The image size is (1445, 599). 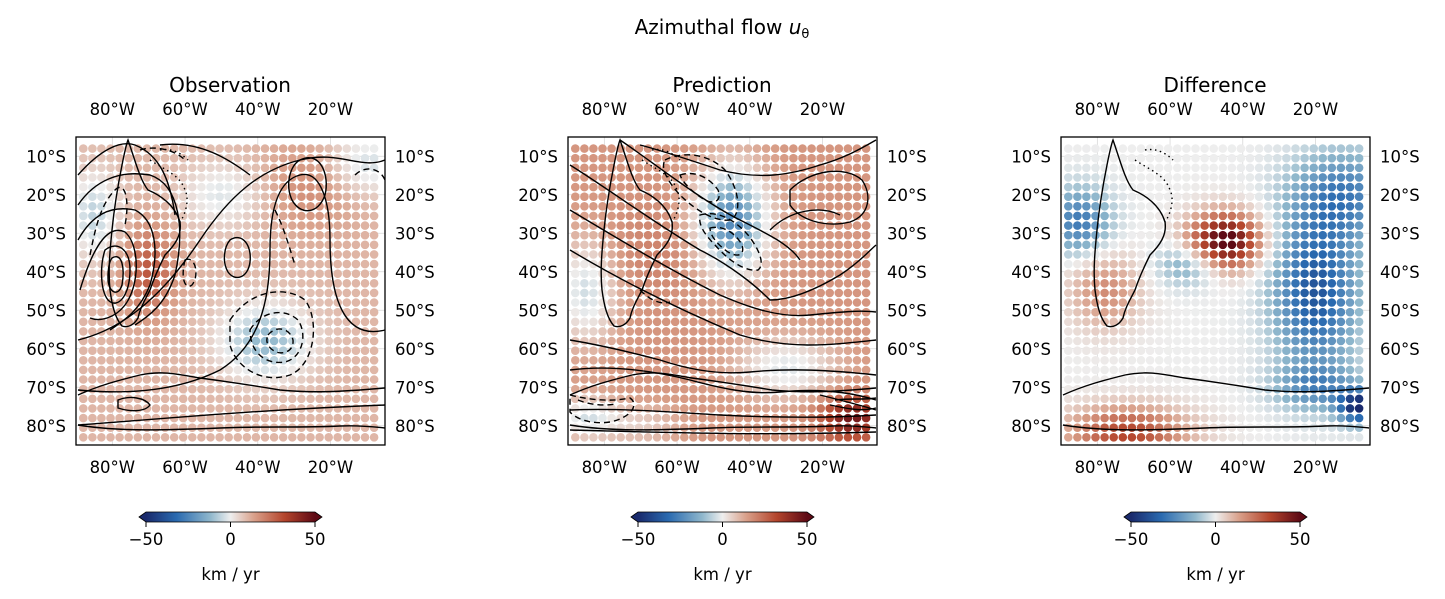 What do you see at coordinates (634, 517) in the screenshot?
I see `colorbar-extend-low` at bounding box center [634, 517].